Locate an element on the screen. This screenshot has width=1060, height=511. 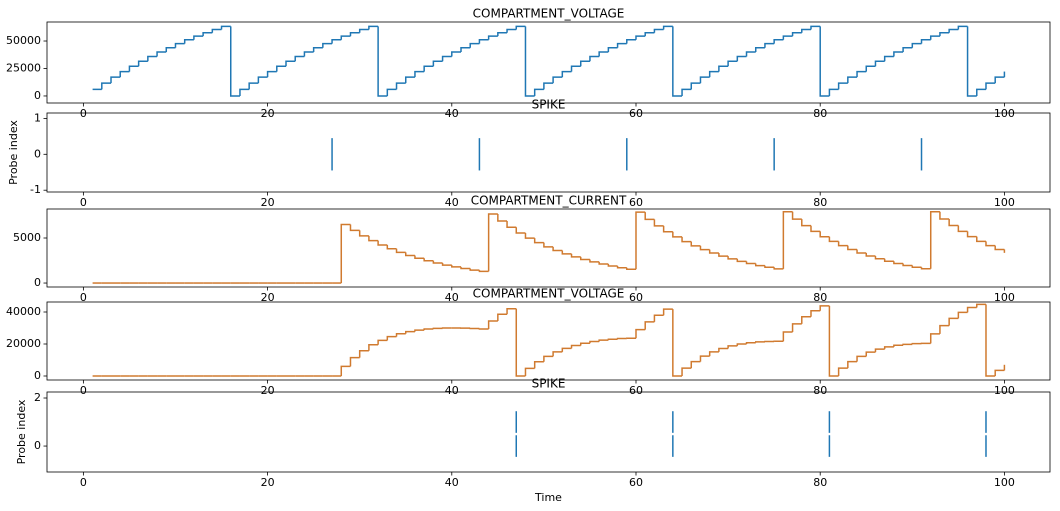
subplot-title: COMPARTMENT_CURRENT is located at coordinates (549, 201).